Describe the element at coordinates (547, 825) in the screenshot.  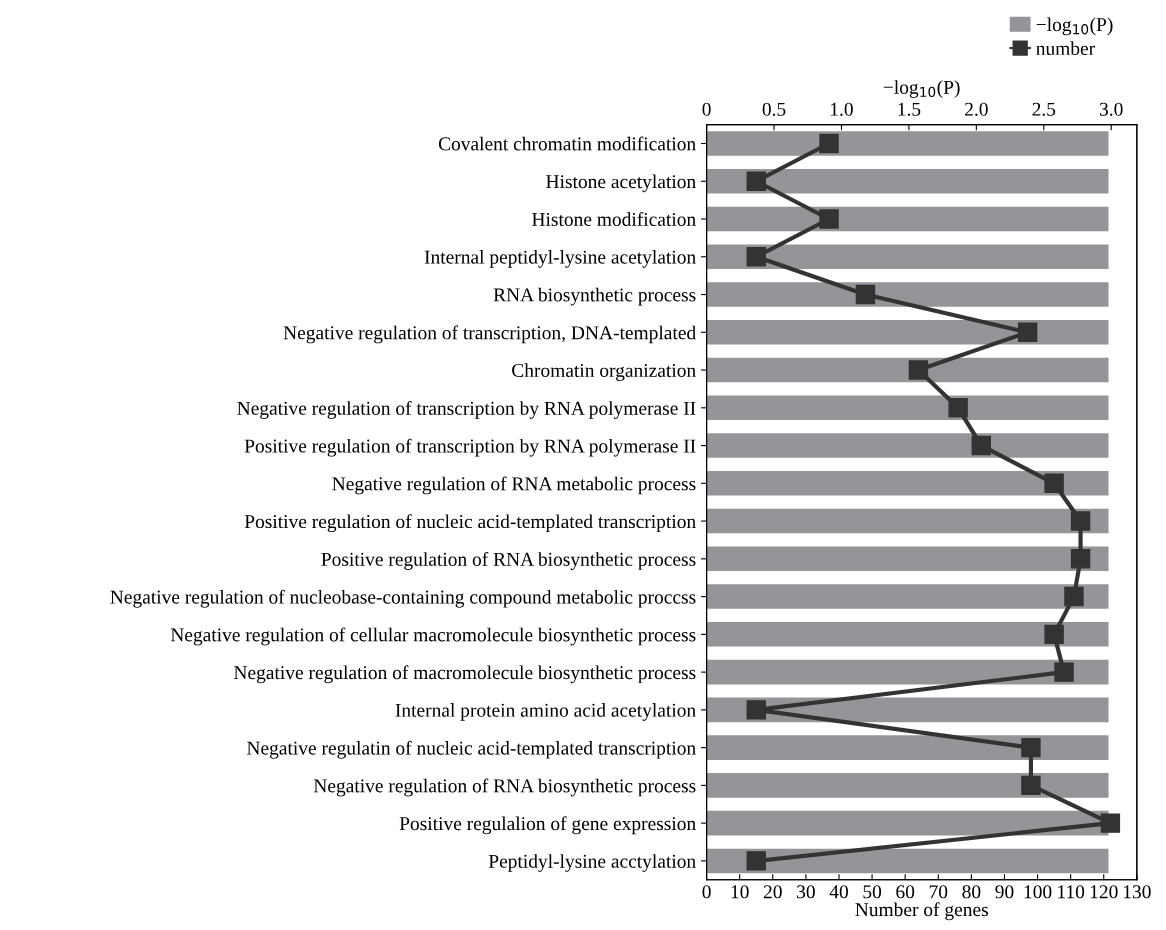
I see `y-tick-label: Positive regulalion of gene expression` at that location.